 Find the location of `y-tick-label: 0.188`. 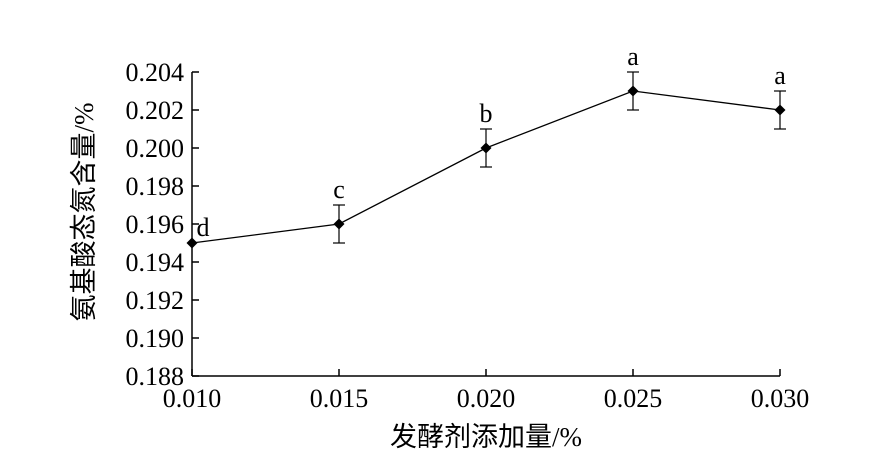

y-tick-label: 0.188 is located at coordinates (155, 376).